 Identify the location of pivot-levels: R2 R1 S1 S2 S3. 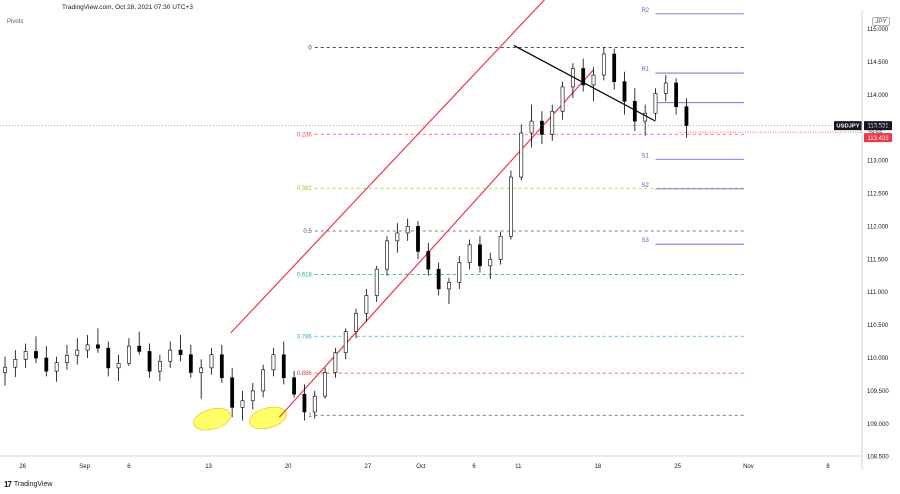
(692, 126).